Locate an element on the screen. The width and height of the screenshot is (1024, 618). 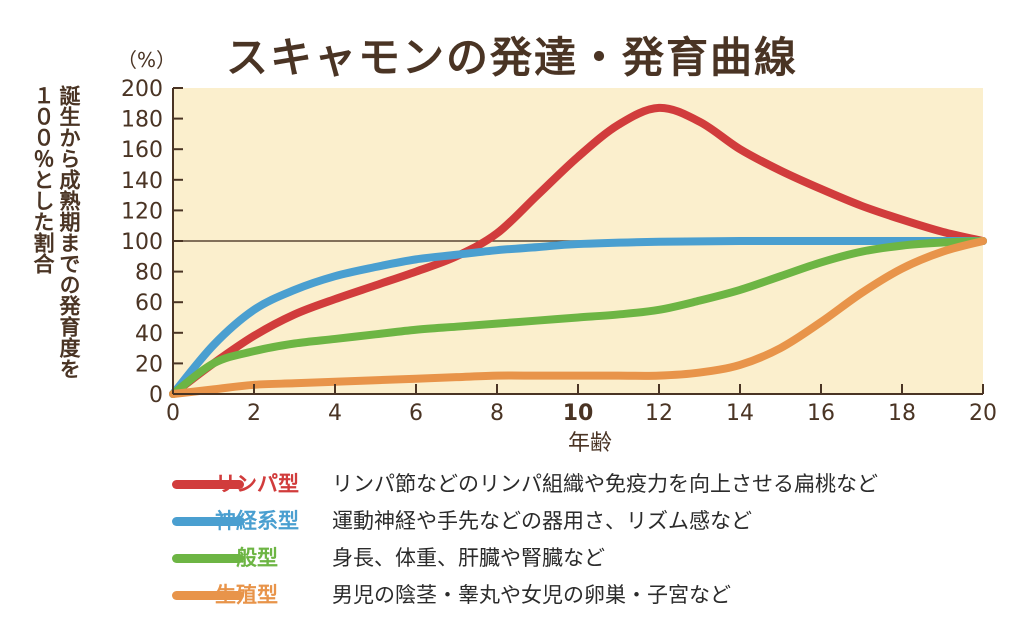
y-axis-label: 誕生から成熟期までの発育度を １００％とした割合 is located at coordinates (56, 232).